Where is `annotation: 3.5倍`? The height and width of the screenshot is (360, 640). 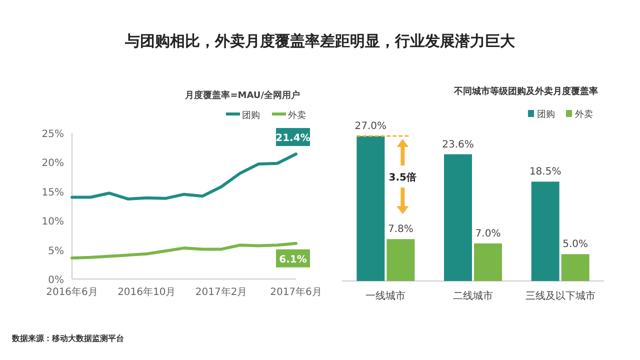 annotation: 3.5倍 is located at coordinates (402, 178).